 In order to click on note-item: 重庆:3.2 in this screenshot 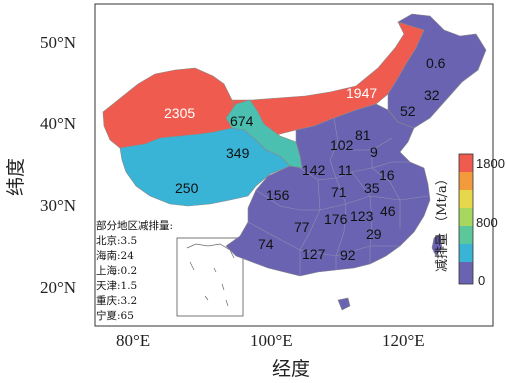, I will do `click(116, 300)`.